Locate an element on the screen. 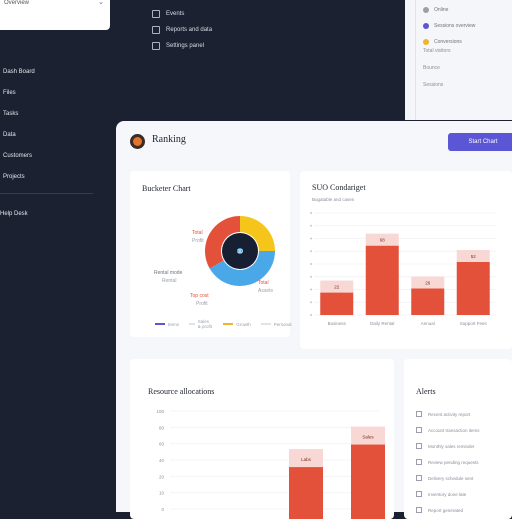 This screenshot has width=512, height=519. donut-label-1: Rental mode is located at coordinates (168, 273).